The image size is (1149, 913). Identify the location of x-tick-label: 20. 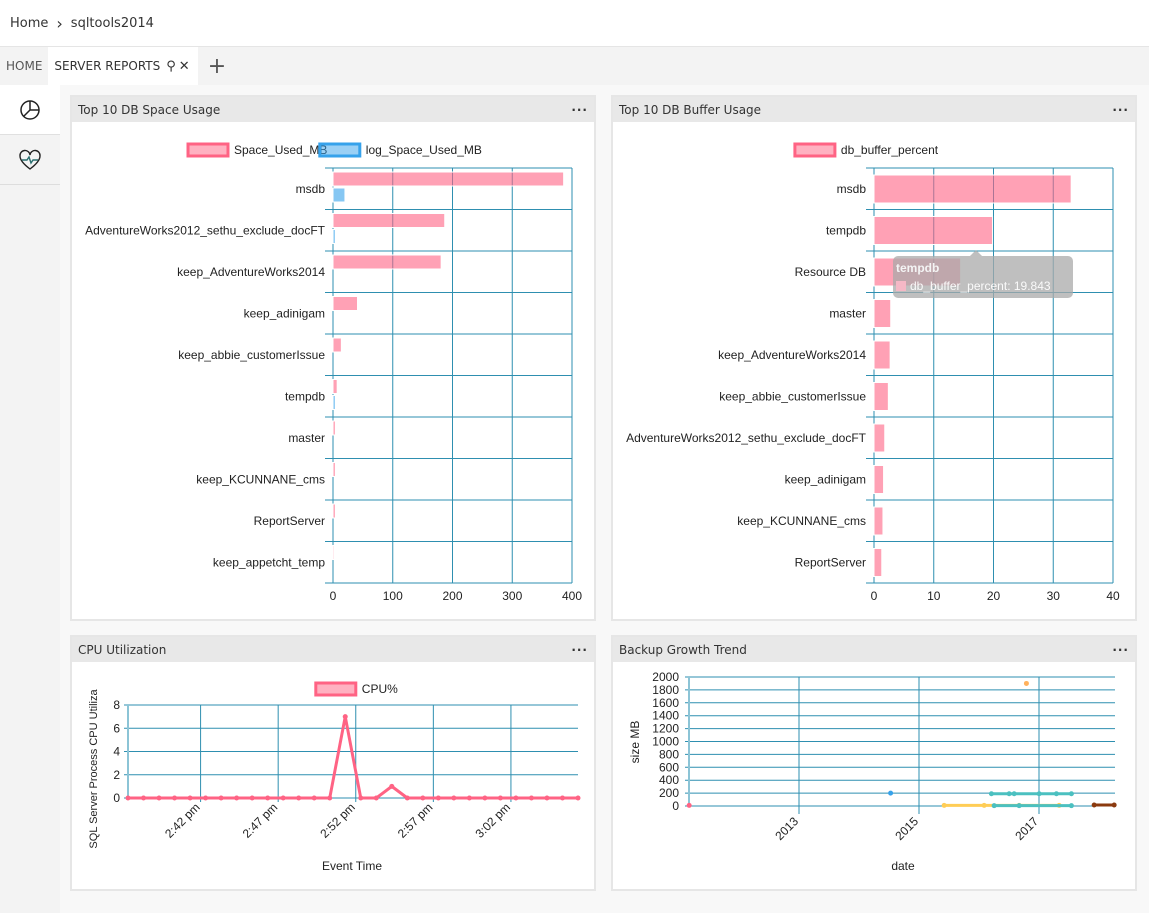
(994, 596).